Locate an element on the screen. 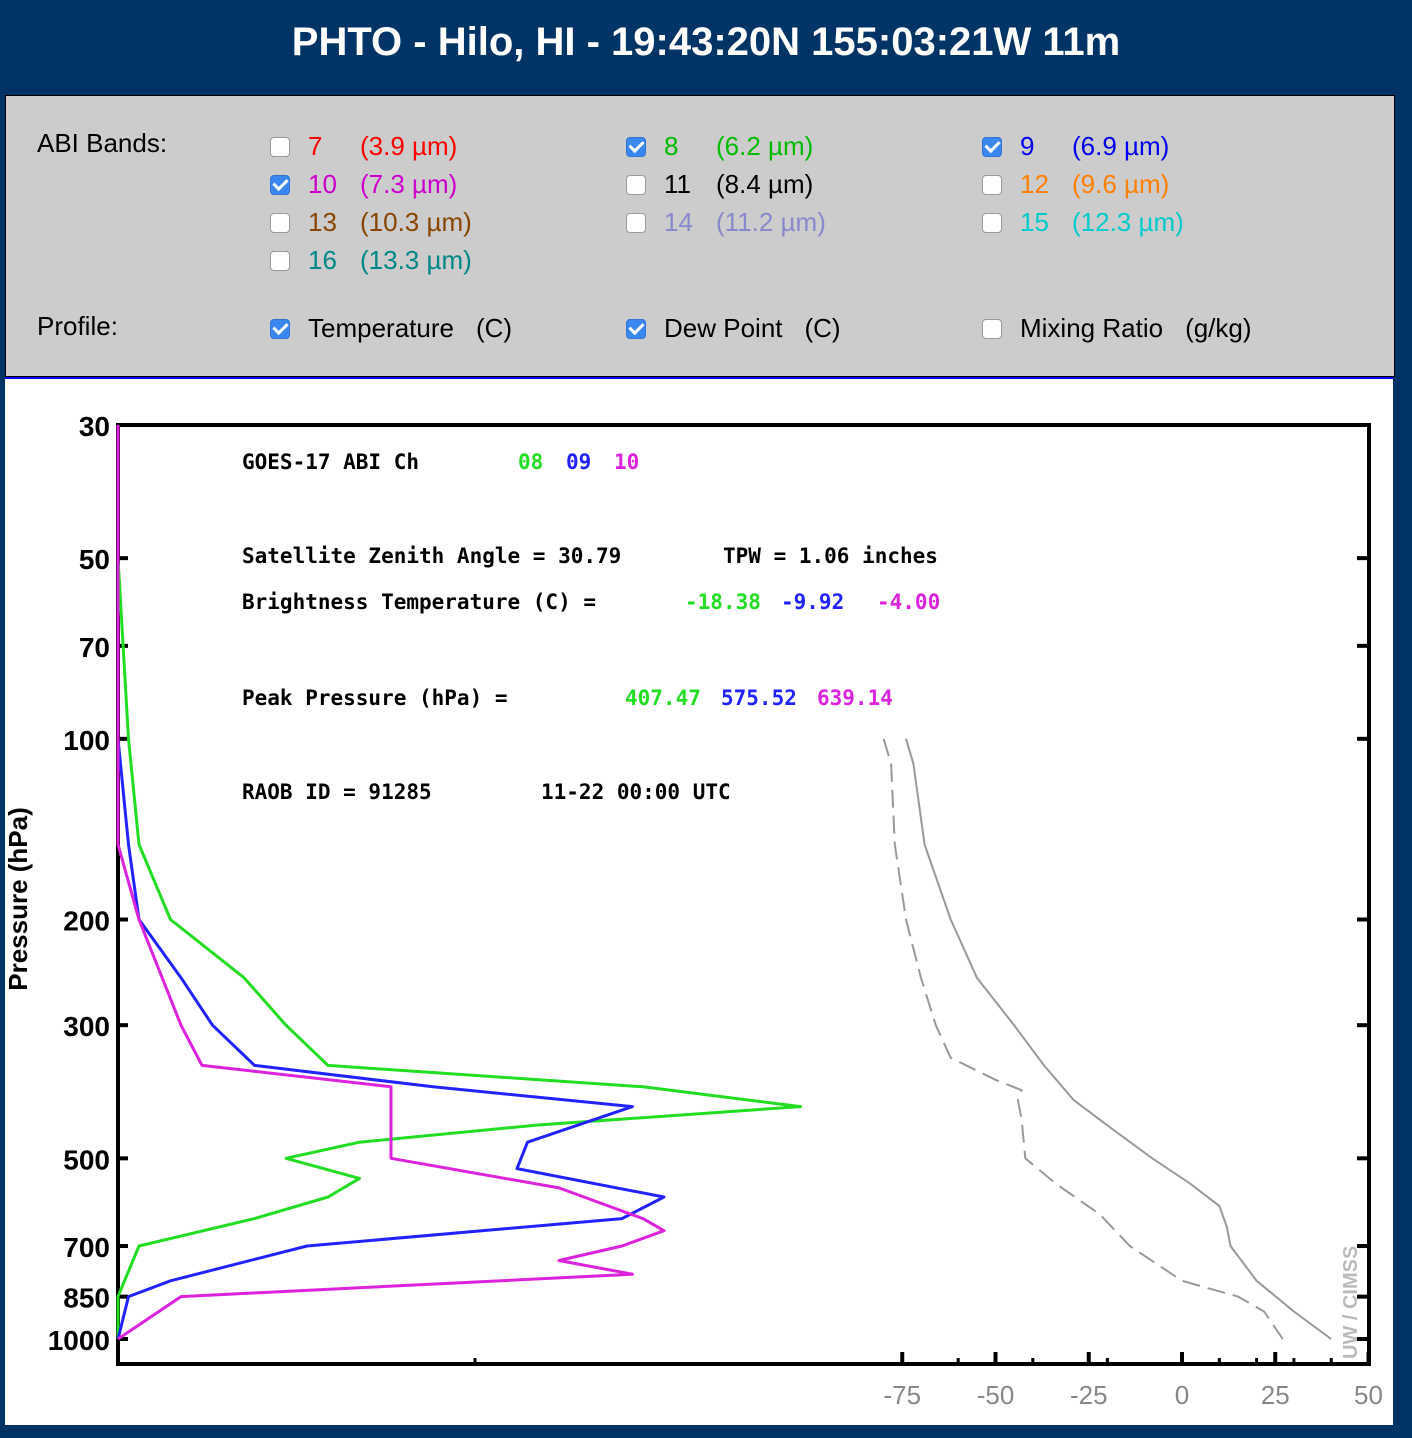  band-wavelength: (6.9 µm) is located at coordinates (1121, 146).